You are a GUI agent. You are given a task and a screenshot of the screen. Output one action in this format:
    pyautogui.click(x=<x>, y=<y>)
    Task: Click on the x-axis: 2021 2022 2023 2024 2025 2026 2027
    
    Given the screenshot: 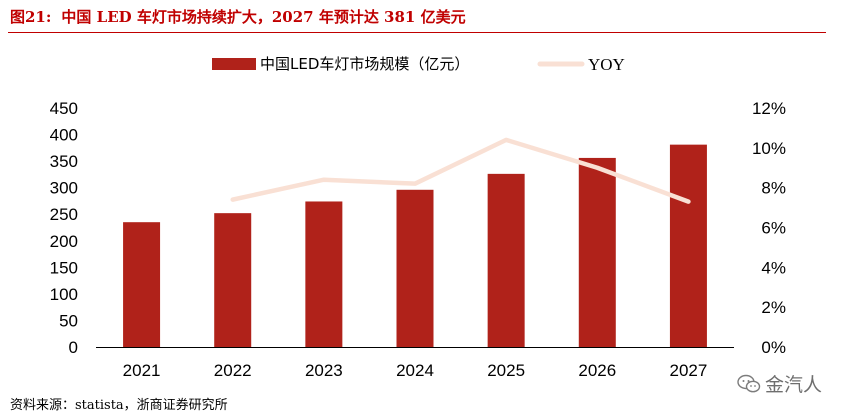 What is the action you would take?
    pyautogui.click(x=415, y=363)
    